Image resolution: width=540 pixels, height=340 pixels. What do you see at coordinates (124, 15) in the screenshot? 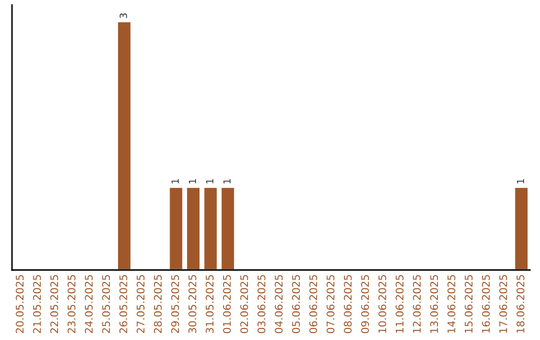
I see `data-label: 3` at bounding box center [124, 15].